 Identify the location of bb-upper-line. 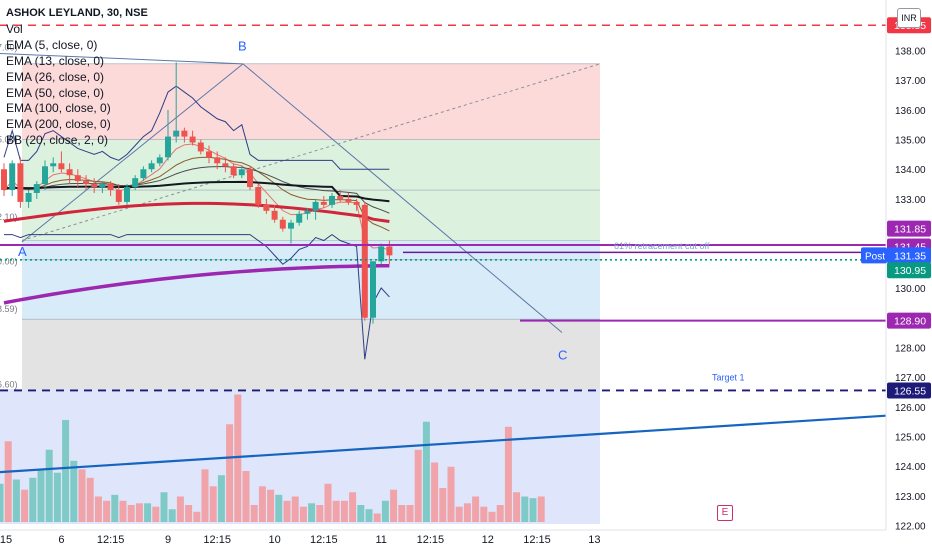
(196, 127).